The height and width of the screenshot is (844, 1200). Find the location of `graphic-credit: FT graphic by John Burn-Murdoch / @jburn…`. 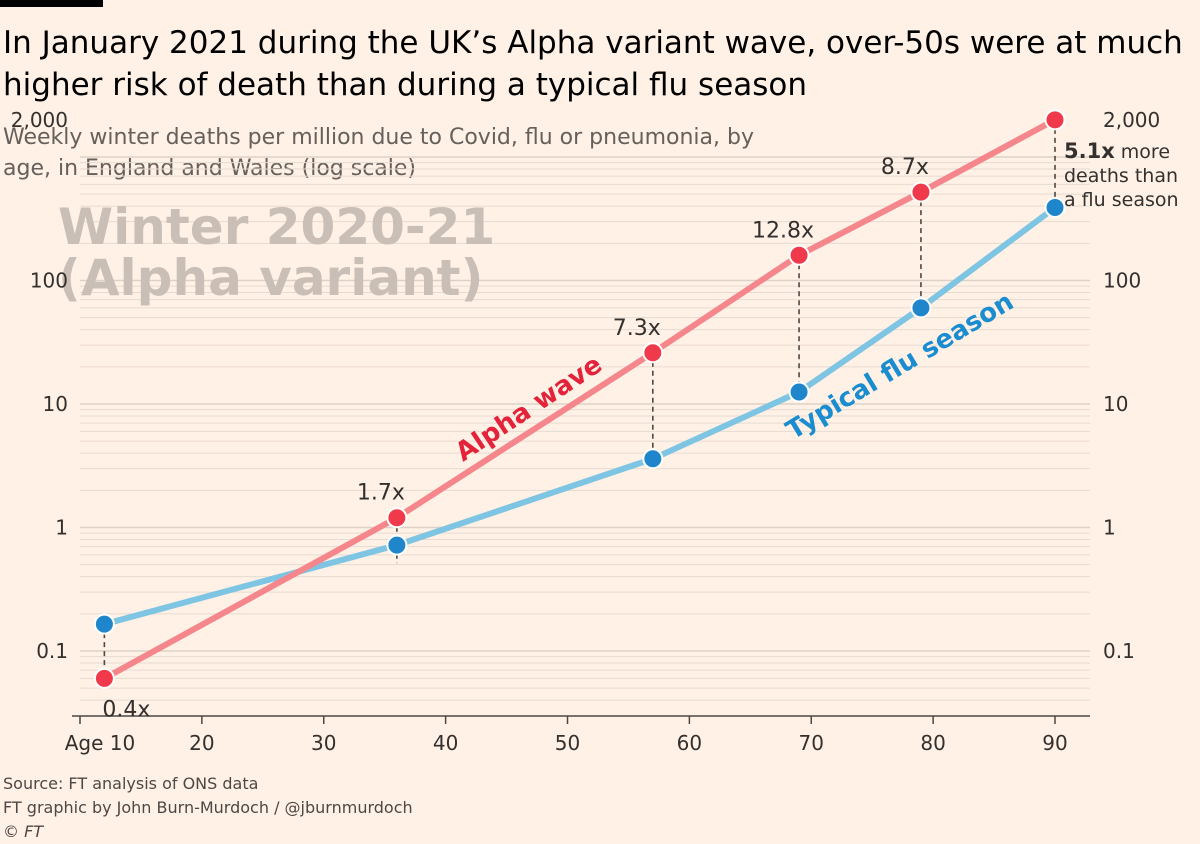

graphic-credit: FT graphic by John Burn-Murdoch / @jburn… is located at coordinates (208, 807).